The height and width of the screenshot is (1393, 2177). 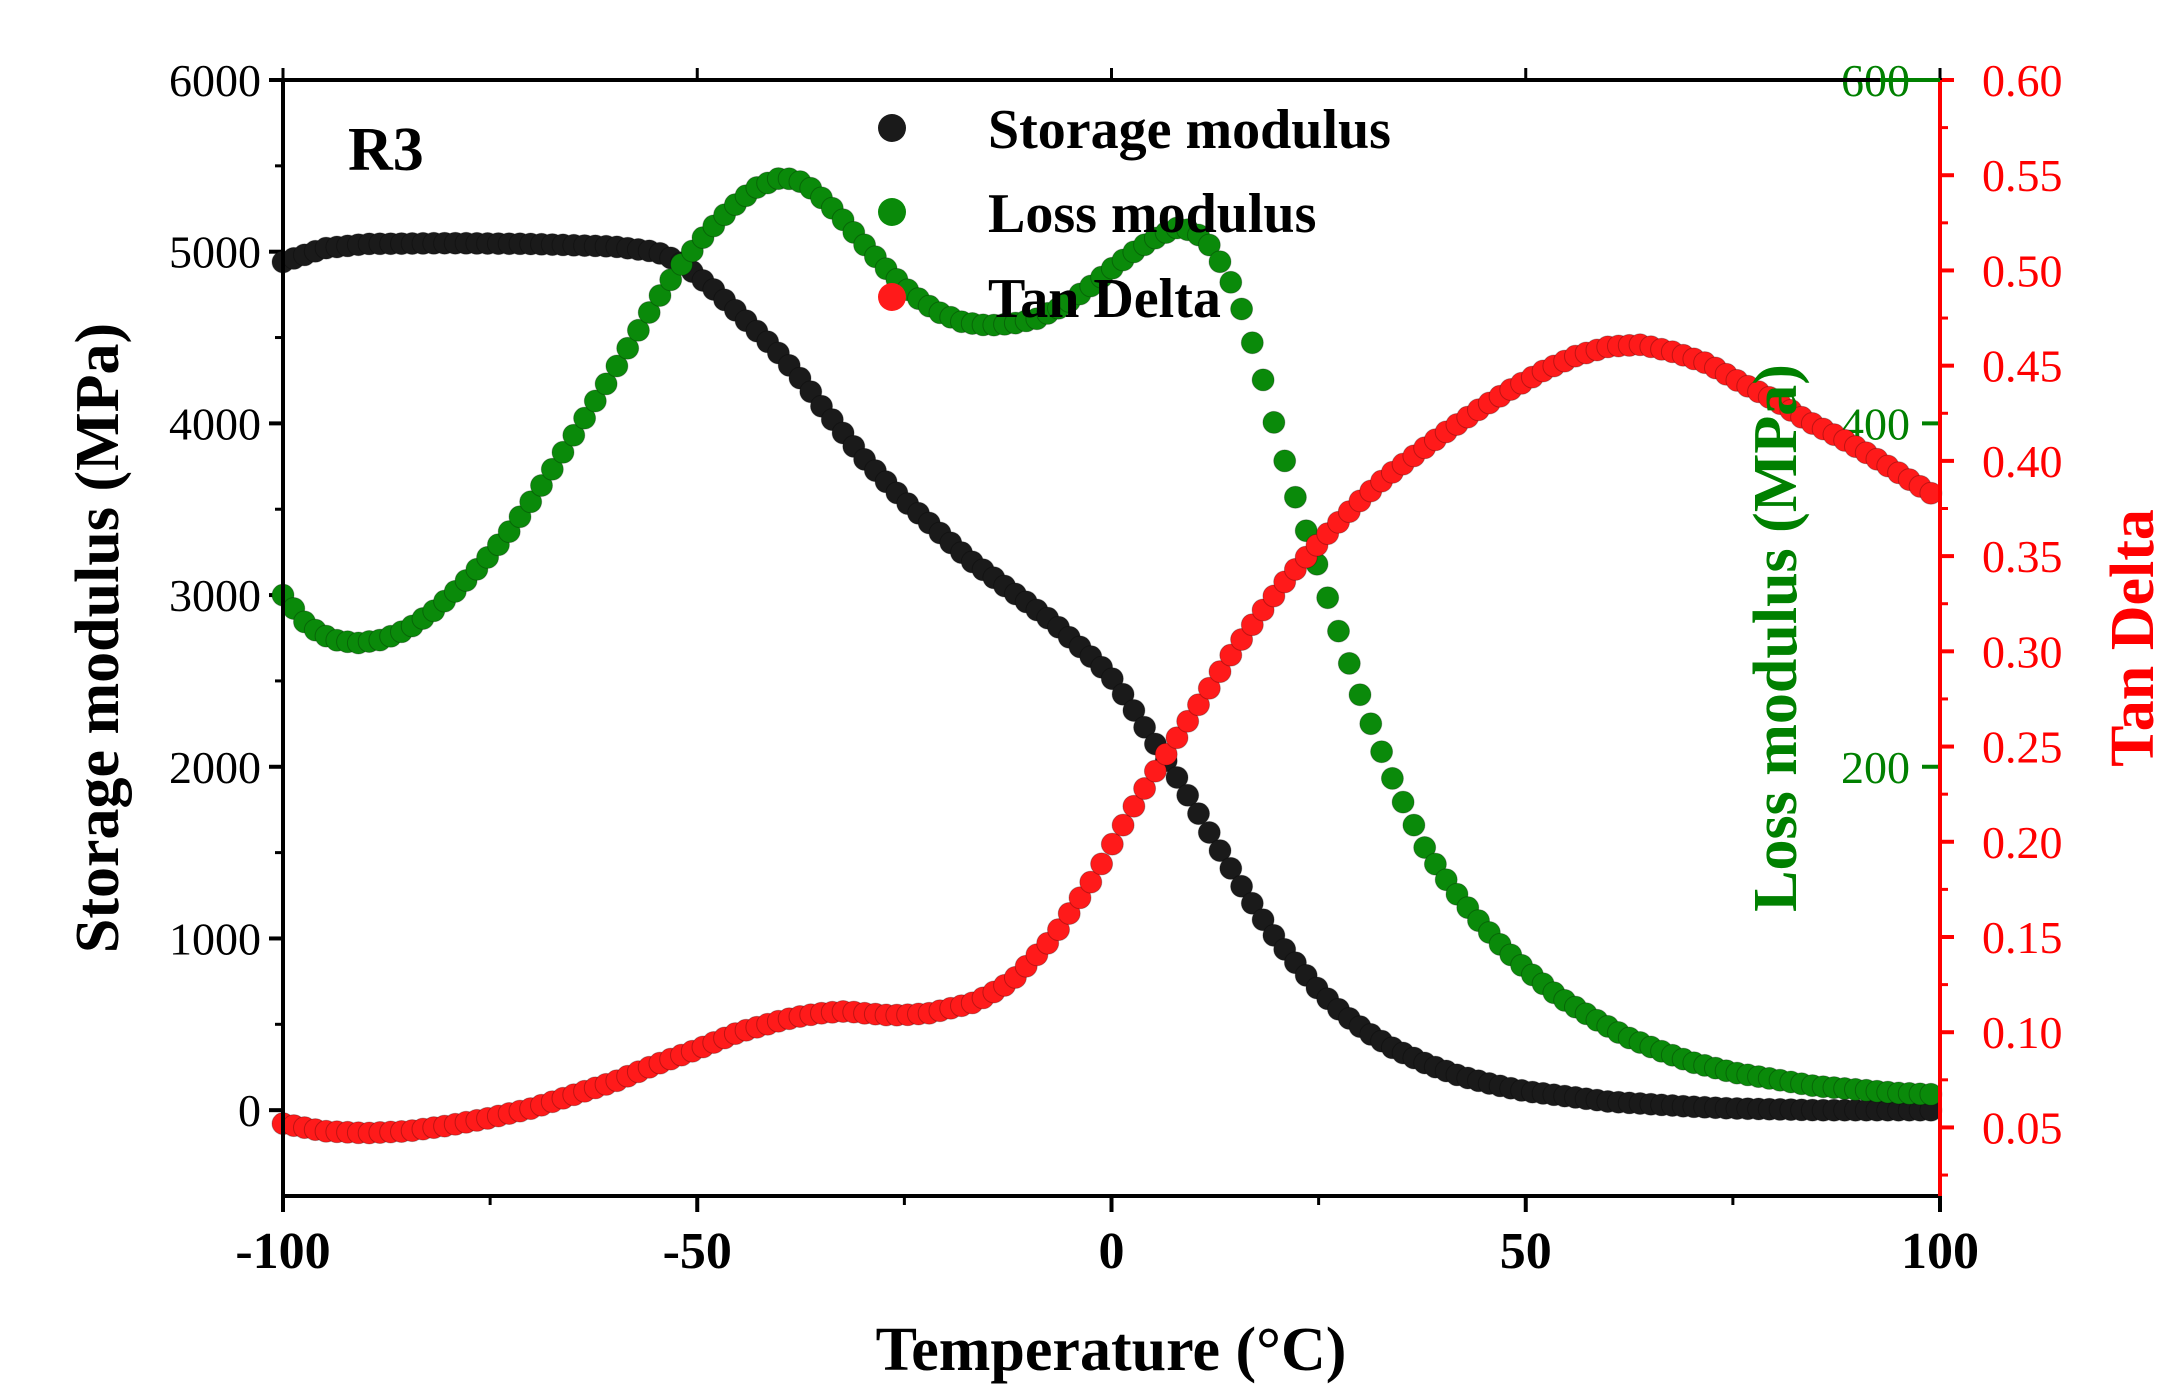 What do you see at coordinates (2022, 556) in the screenshot?
I see `tan-tick-label: 0.35` at bounding box center [2022, 556].